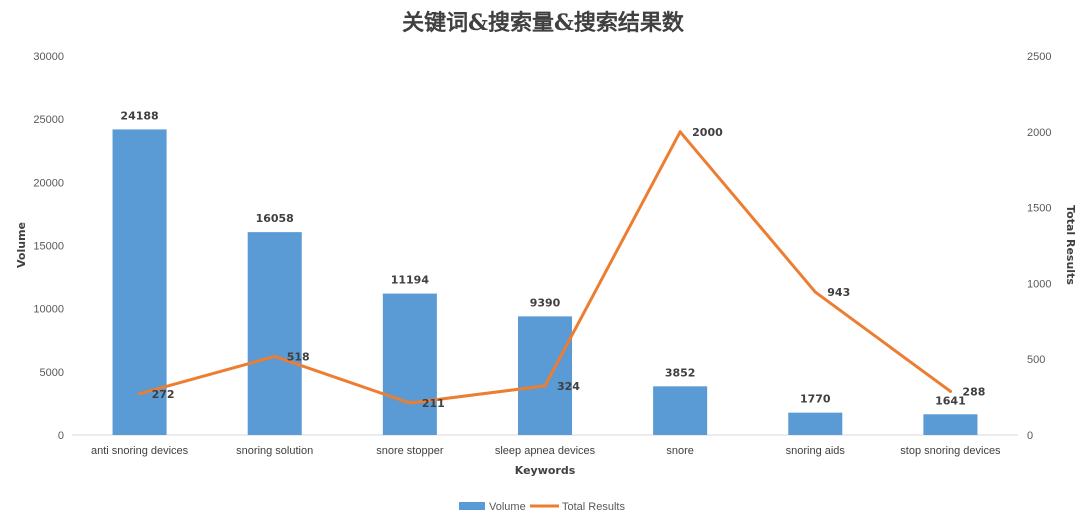 Image resolution: width=1080 pixels, height=524 pixels. I want to click on y-tick-label: 0, so click(61, 436).